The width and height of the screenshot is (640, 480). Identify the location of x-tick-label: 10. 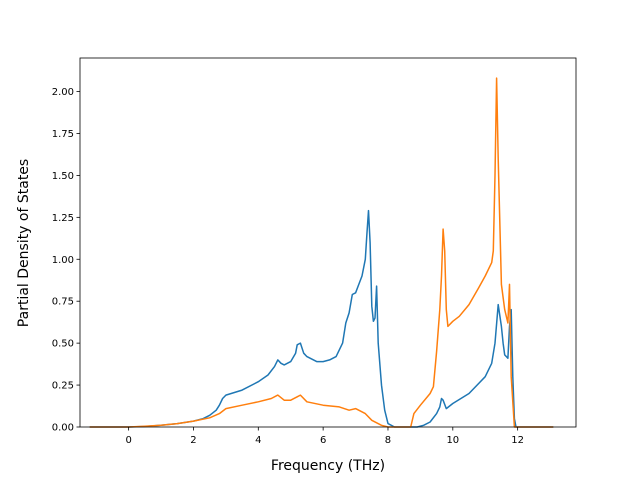
(452, 440).